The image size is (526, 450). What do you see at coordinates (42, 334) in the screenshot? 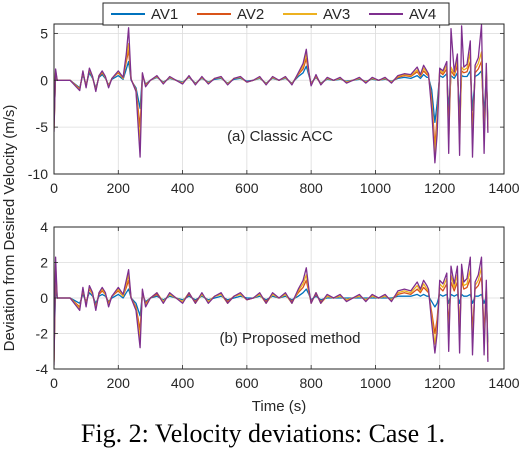
I see `y-tick-label: -2` at bounding box center [42, 334].